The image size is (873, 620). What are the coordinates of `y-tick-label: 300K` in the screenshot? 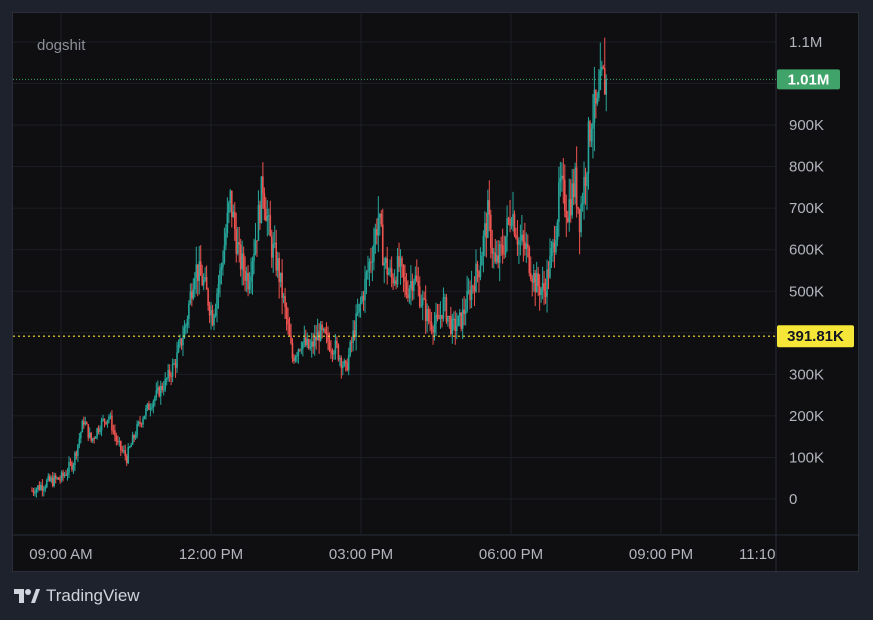 It's located at (806, 374).